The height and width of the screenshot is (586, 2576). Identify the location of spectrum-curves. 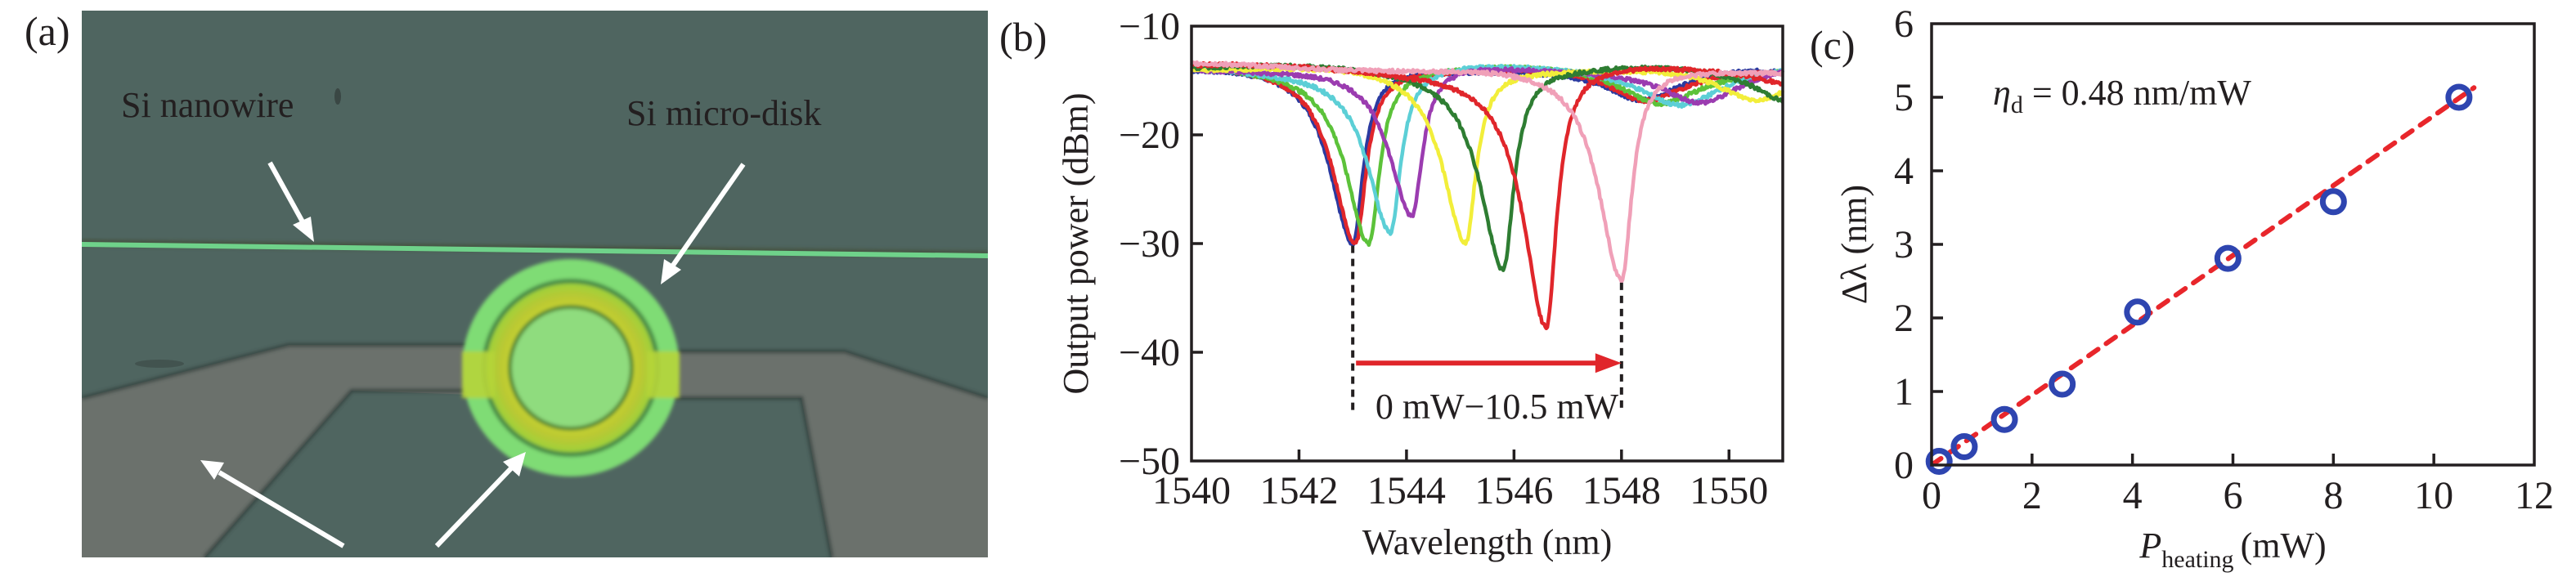
(1487, 196).